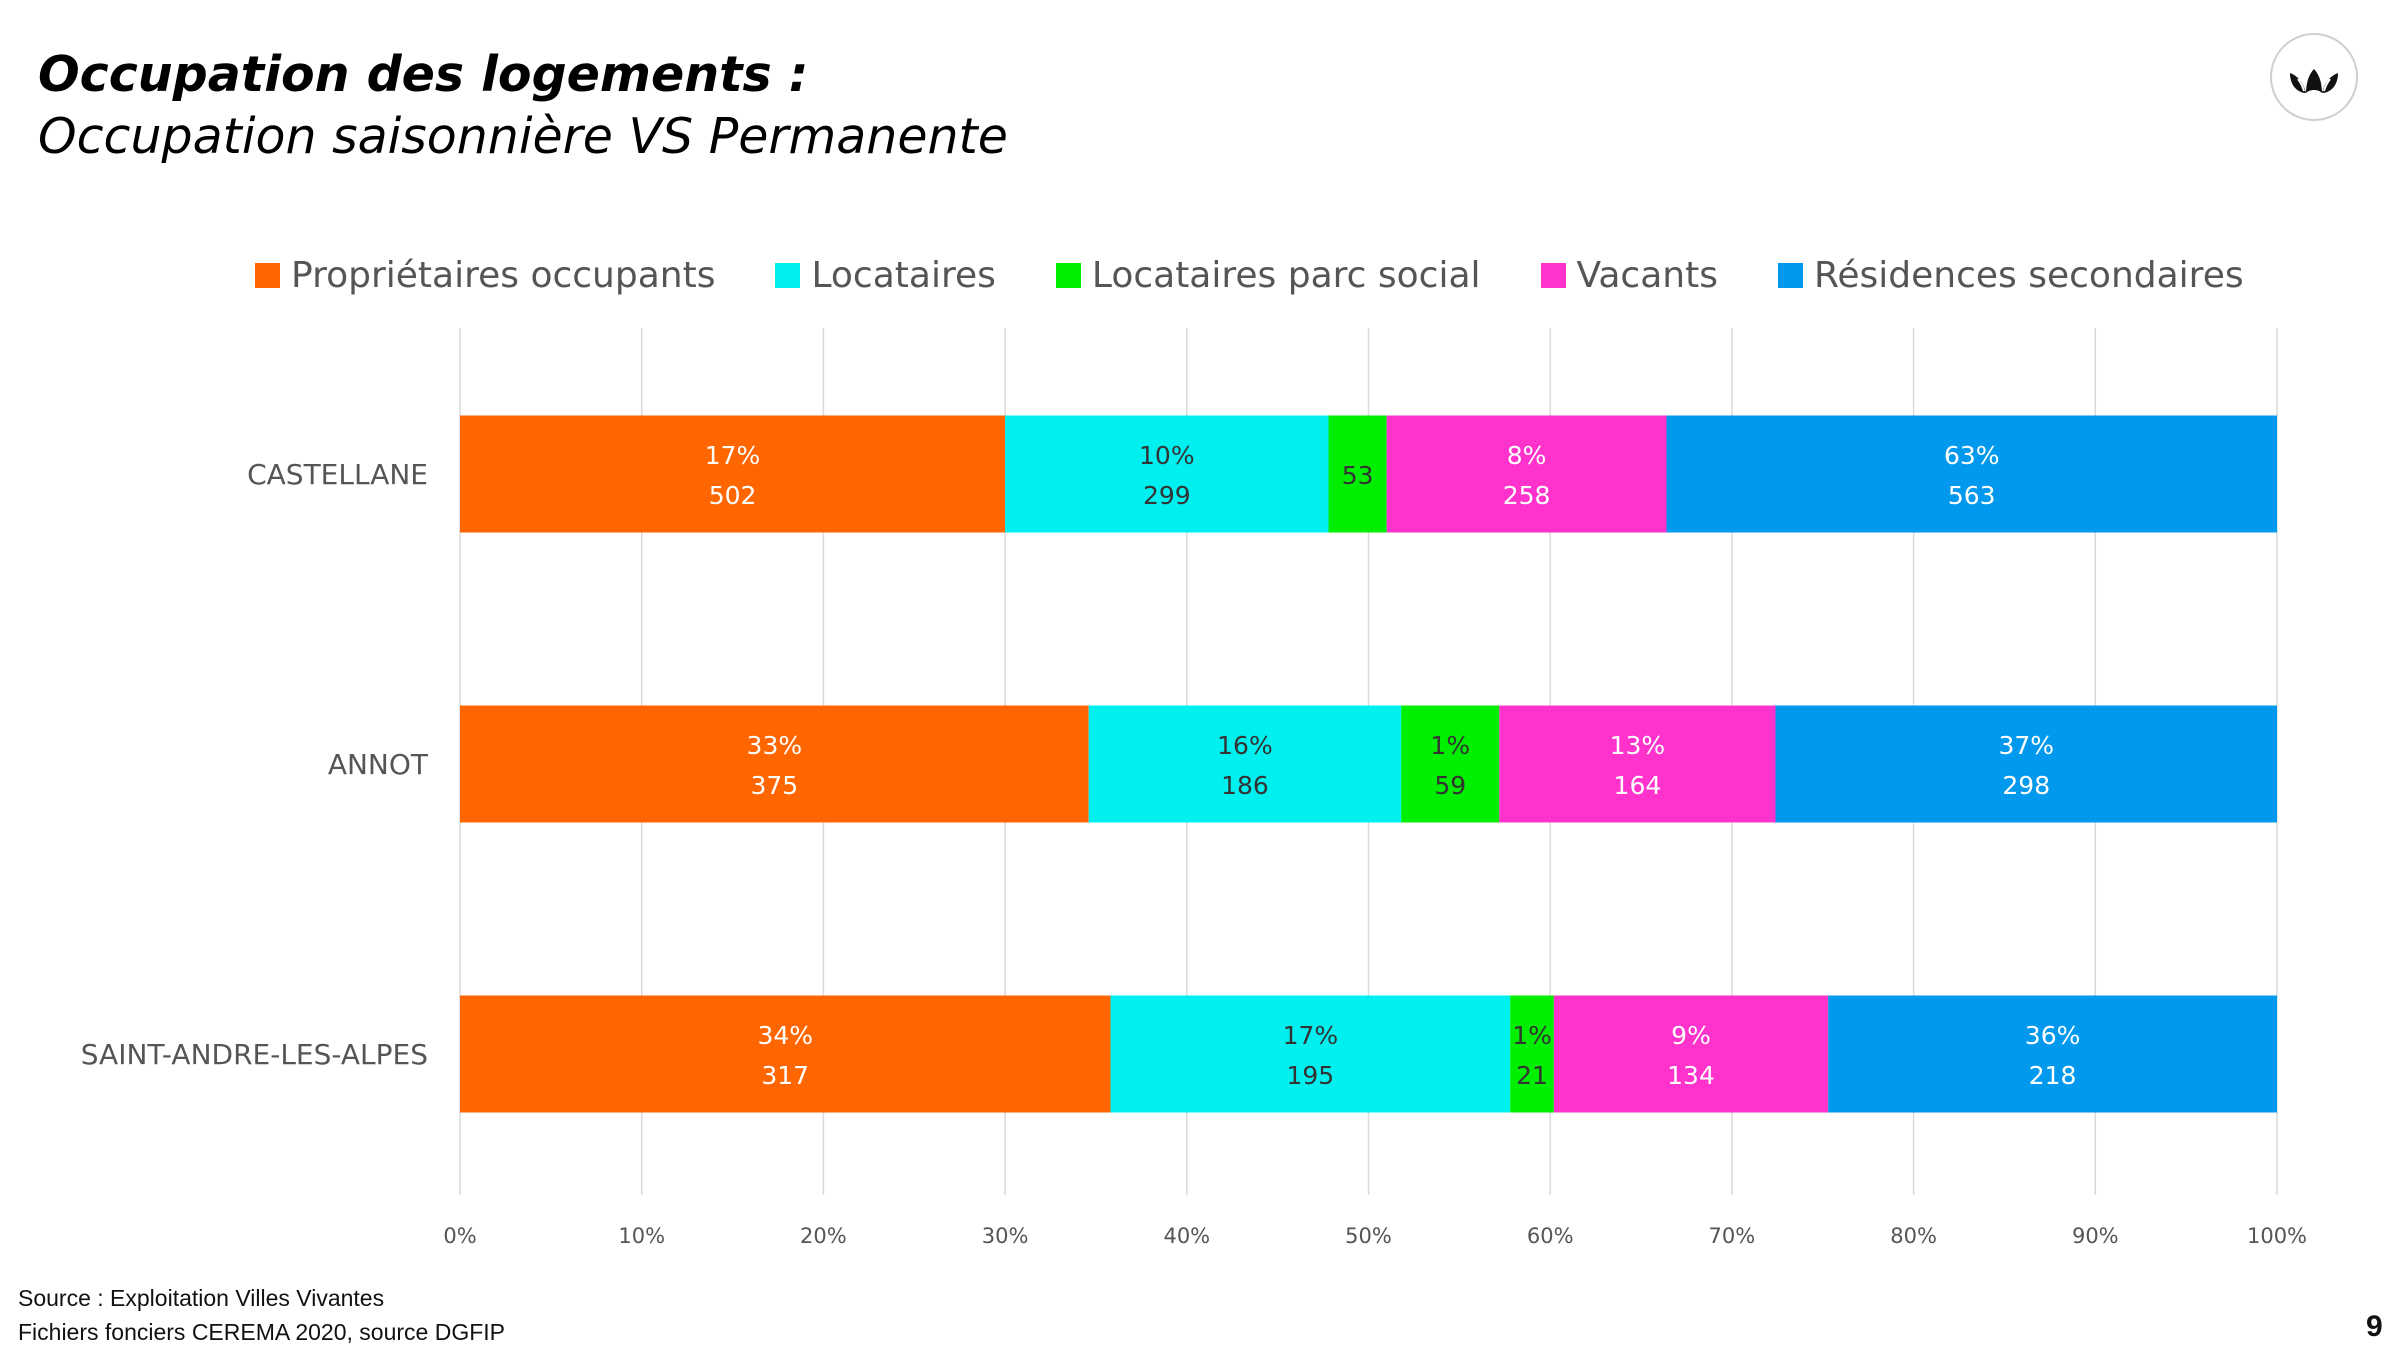 Image resolution: width=2400 pixels, height=1350 pixels. Describe the element at coordinates (1527, 455) in the screenshot. I see `data-label-percent: 8%` at that location.